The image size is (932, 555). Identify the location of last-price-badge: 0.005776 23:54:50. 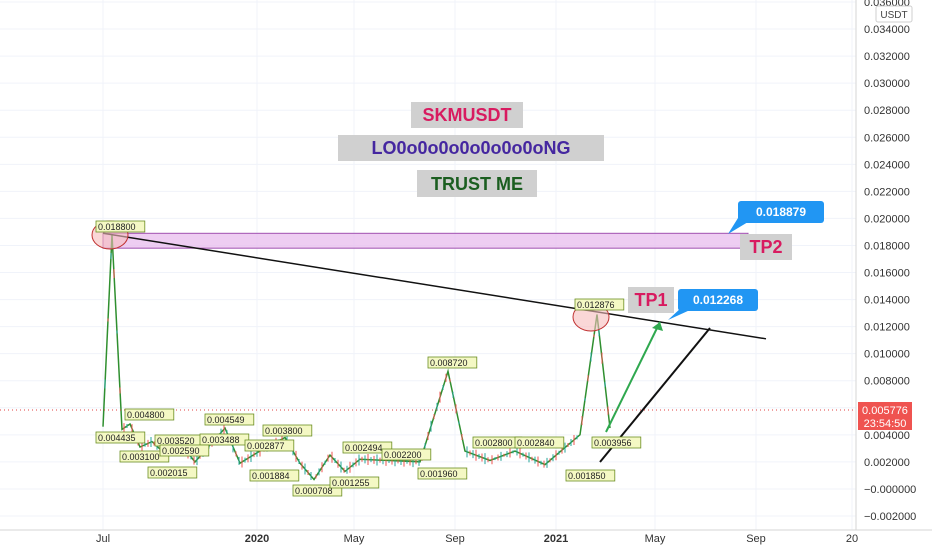
(885, 416).